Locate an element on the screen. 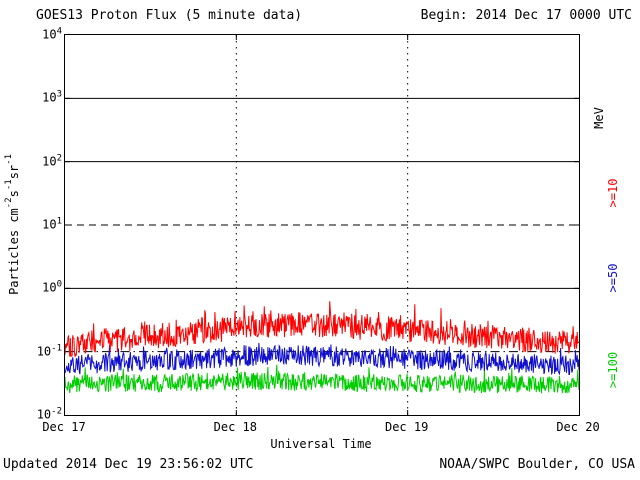  flux-series--10-mev is located at coordinates (322, 329).